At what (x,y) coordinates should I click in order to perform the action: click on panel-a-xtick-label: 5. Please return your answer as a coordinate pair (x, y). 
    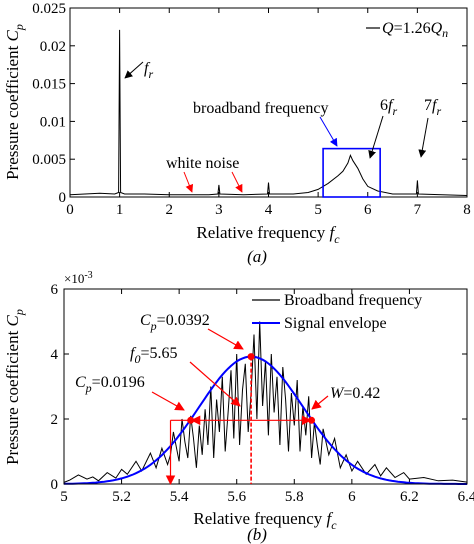
    Looking at the image, I should click on (318, 210).